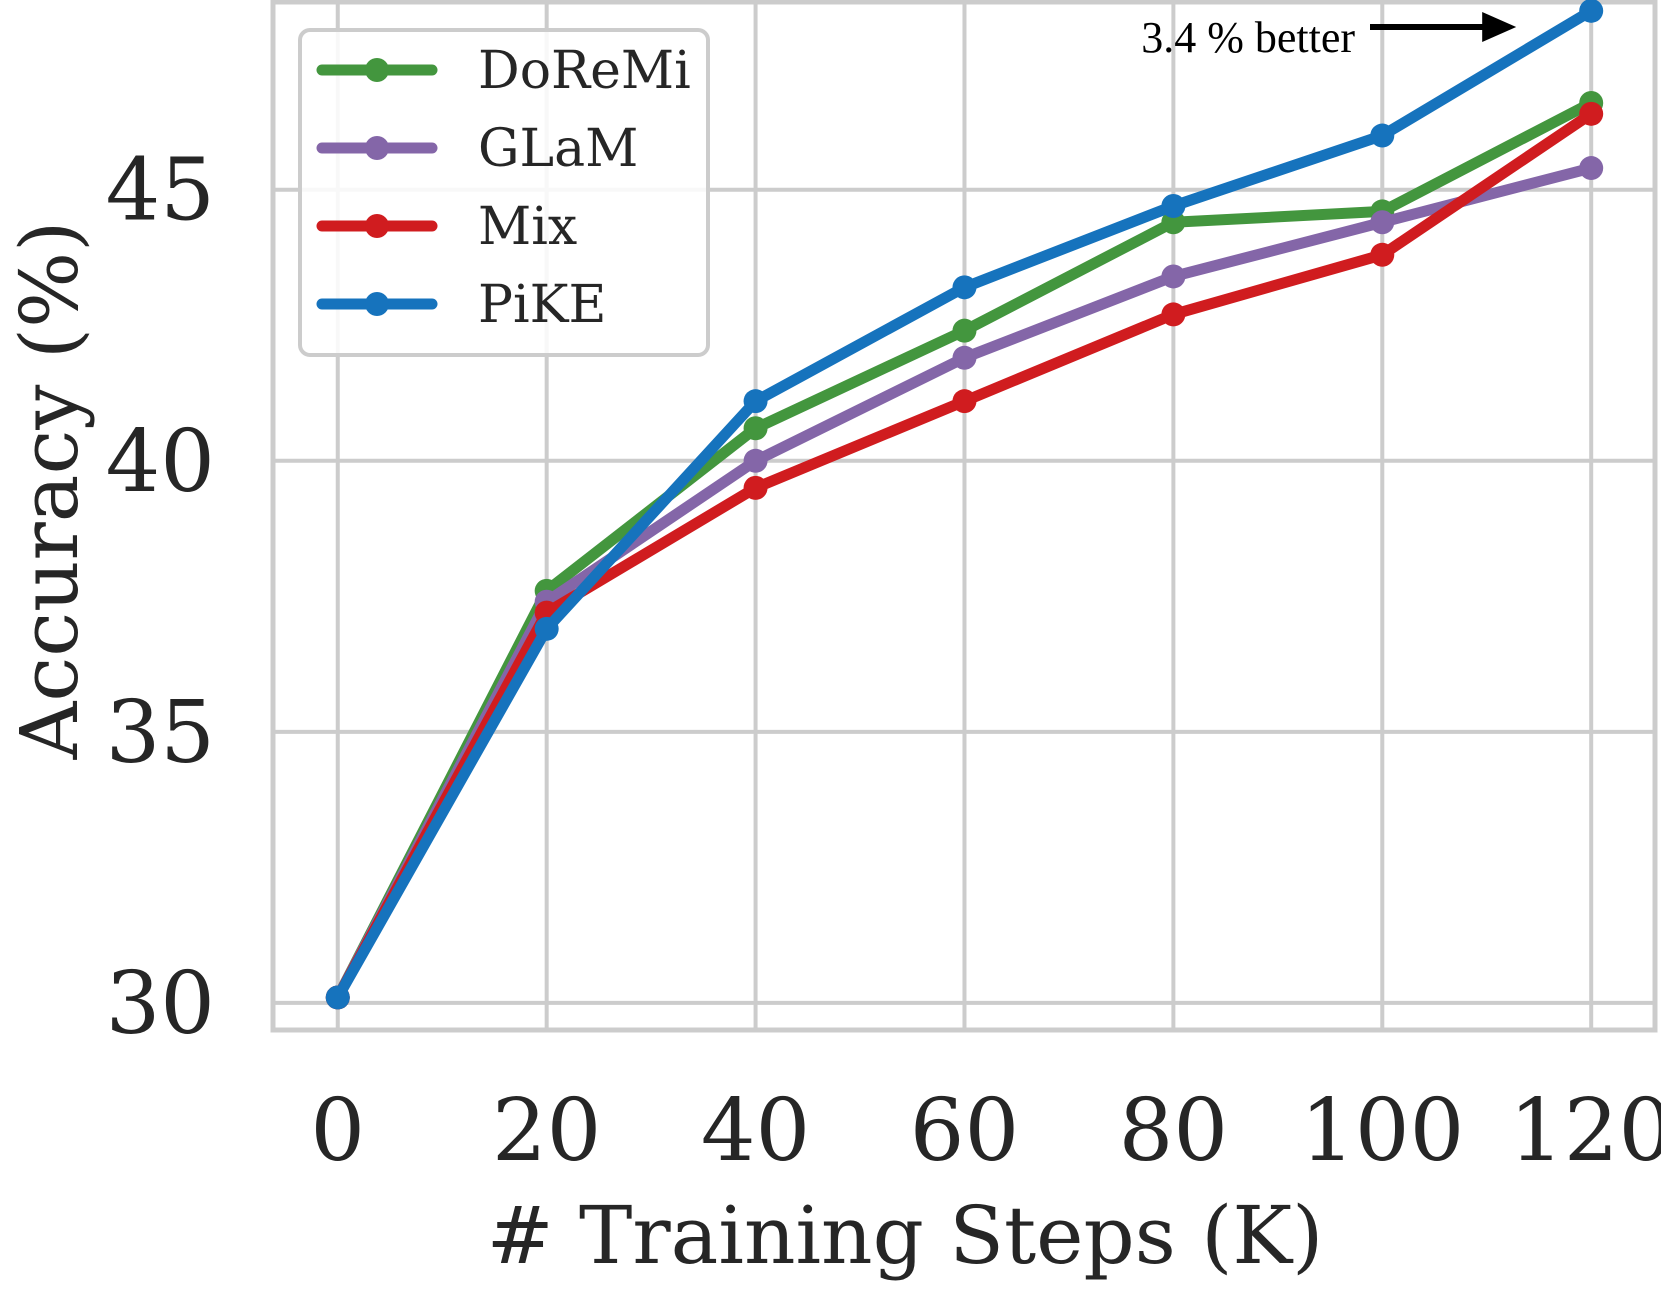  I want to click on annotation-text: 3.4 % better, so click(1248, 37).